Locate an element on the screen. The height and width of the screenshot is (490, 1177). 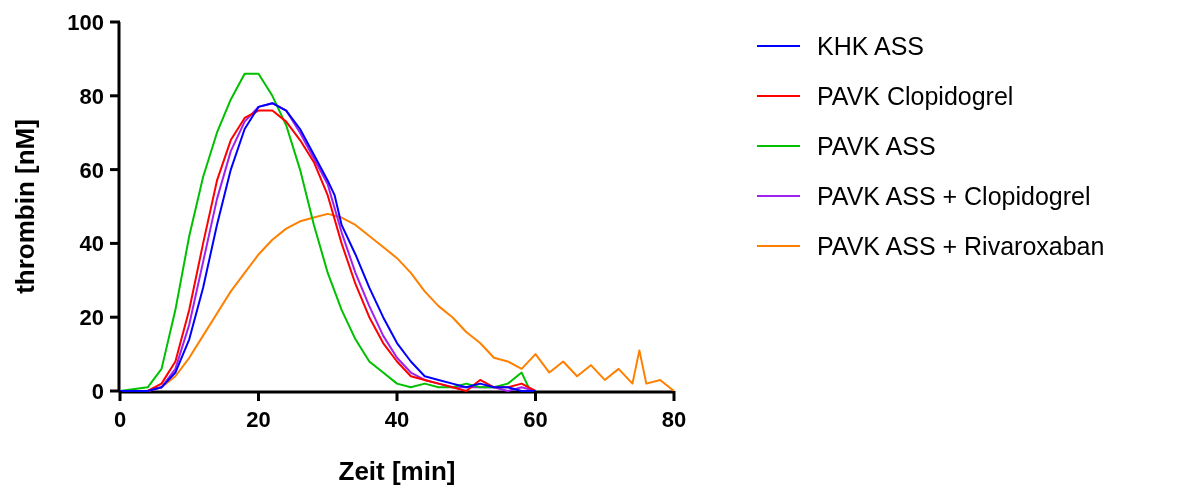
y-tick-label: 0 is located at coordinates (97, 391).